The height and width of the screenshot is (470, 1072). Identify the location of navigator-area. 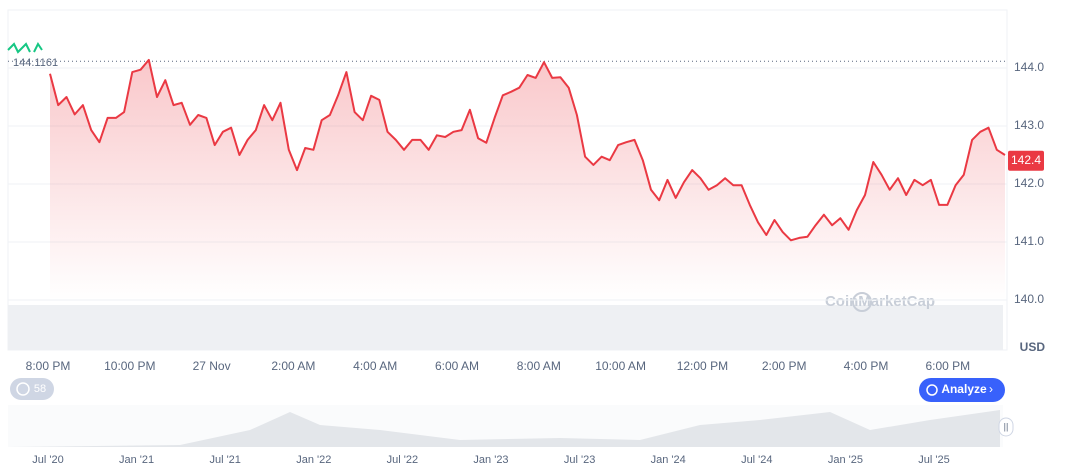
(504, 428).